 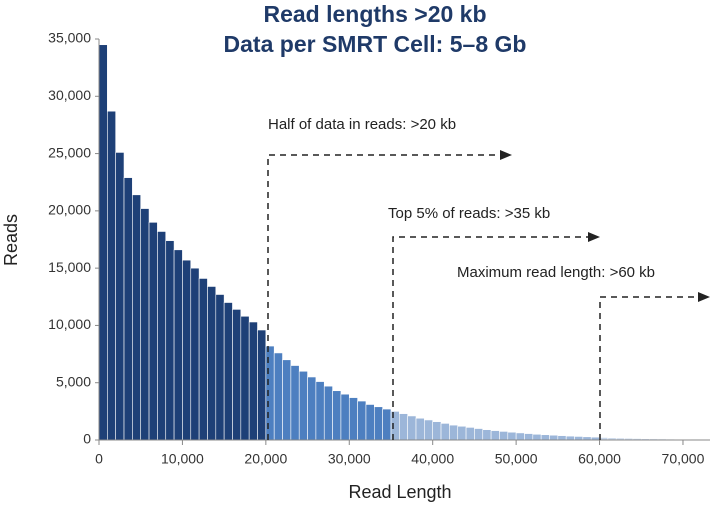 What do you see at coordinates (87, 439) in the screenshot?
I see `y-tick-label: 0` at bounding box center [87, 439].